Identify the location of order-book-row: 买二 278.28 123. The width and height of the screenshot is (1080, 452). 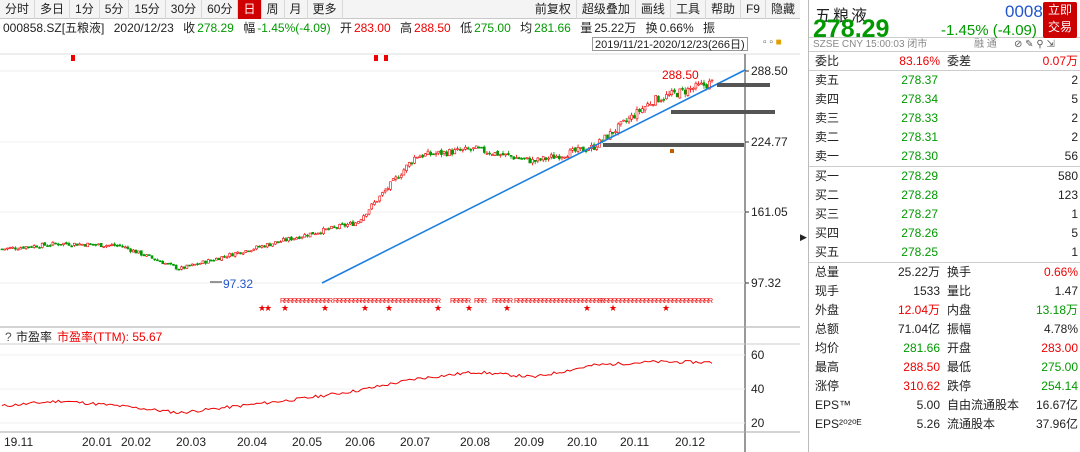
(944, 195).